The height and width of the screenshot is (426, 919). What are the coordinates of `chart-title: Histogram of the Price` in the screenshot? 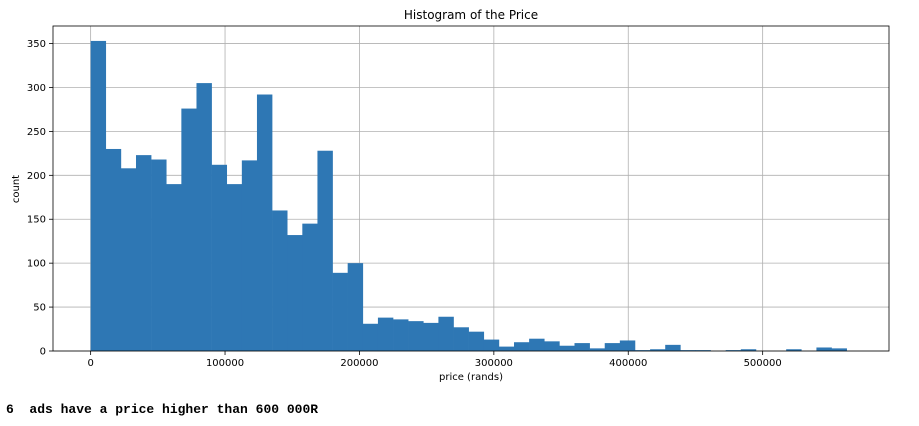 It's located at (471, 15).